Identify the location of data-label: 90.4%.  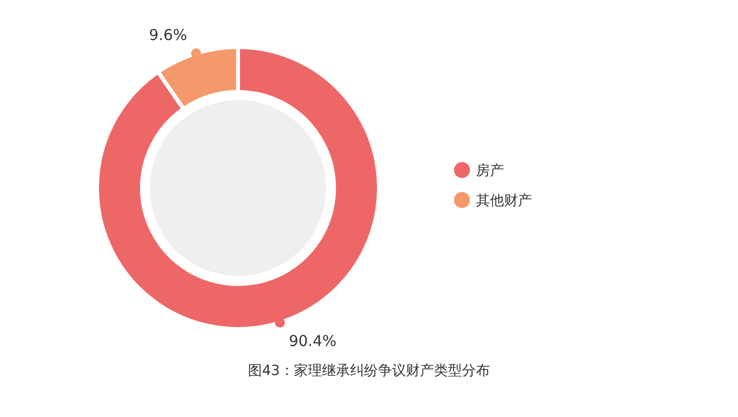
(312, 341).